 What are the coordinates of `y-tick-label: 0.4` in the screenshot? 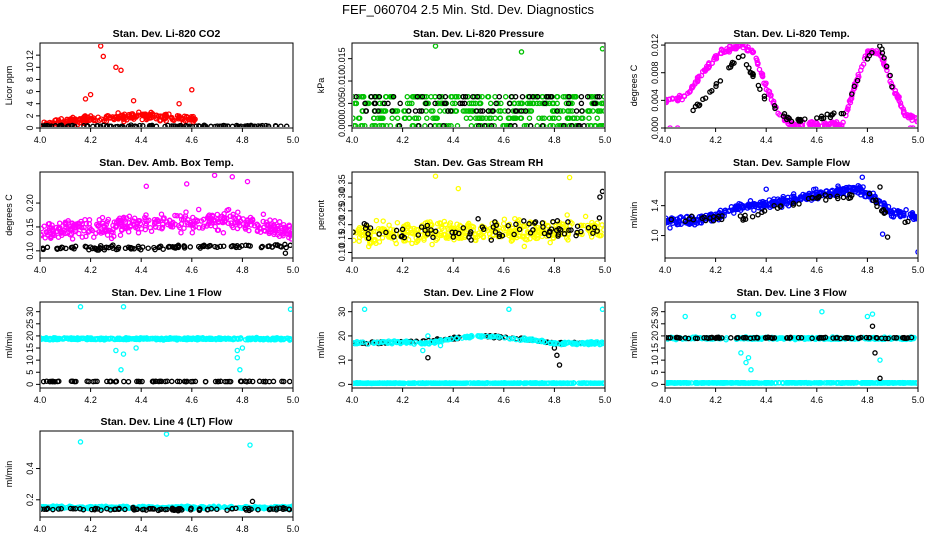 It's located at (30, 468).